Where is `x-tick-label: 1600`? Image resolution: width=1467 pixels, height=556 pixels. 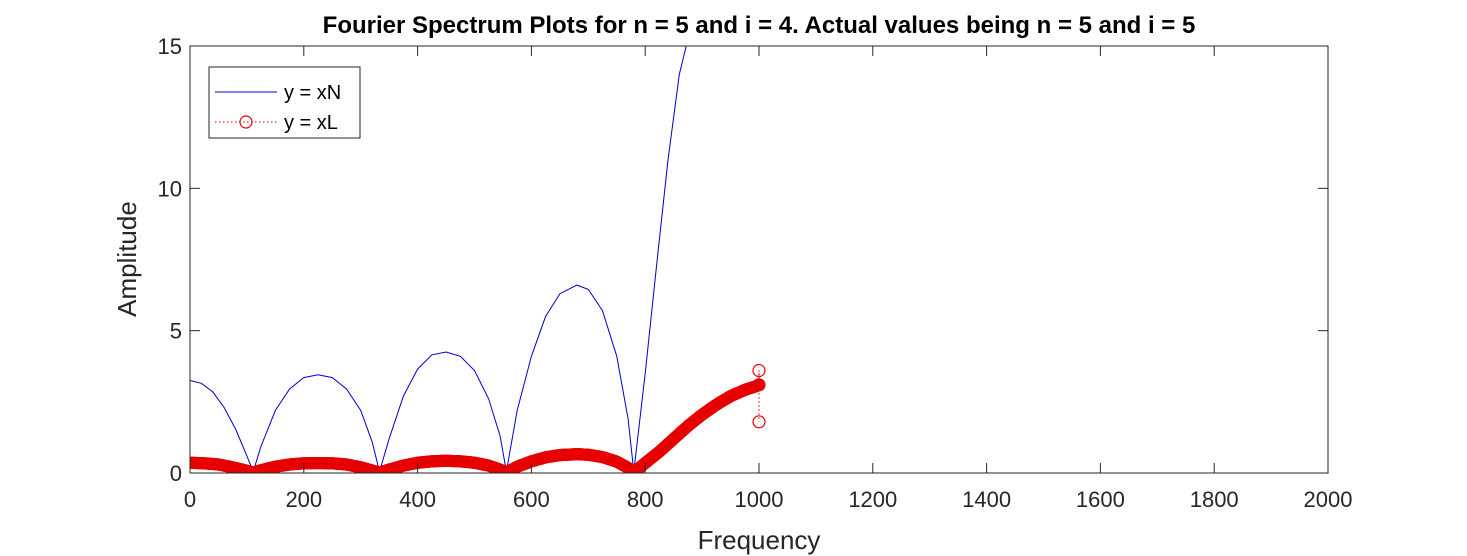
x-tick-label: 1600 is located at coordinates (1100, 499).